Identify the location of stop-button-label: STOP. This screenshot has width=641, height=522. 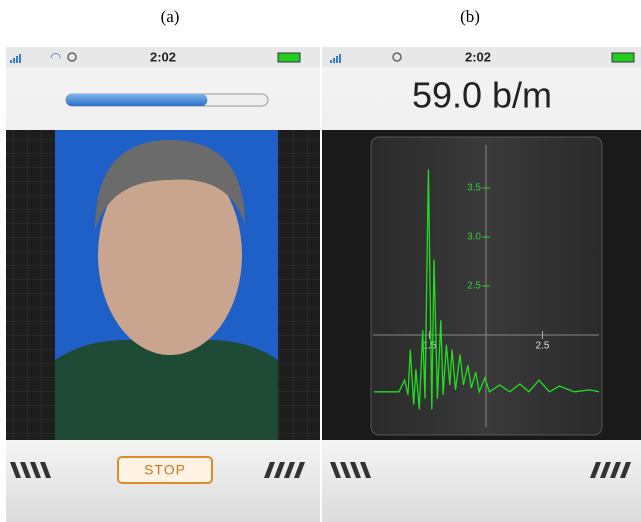
(165, 470).